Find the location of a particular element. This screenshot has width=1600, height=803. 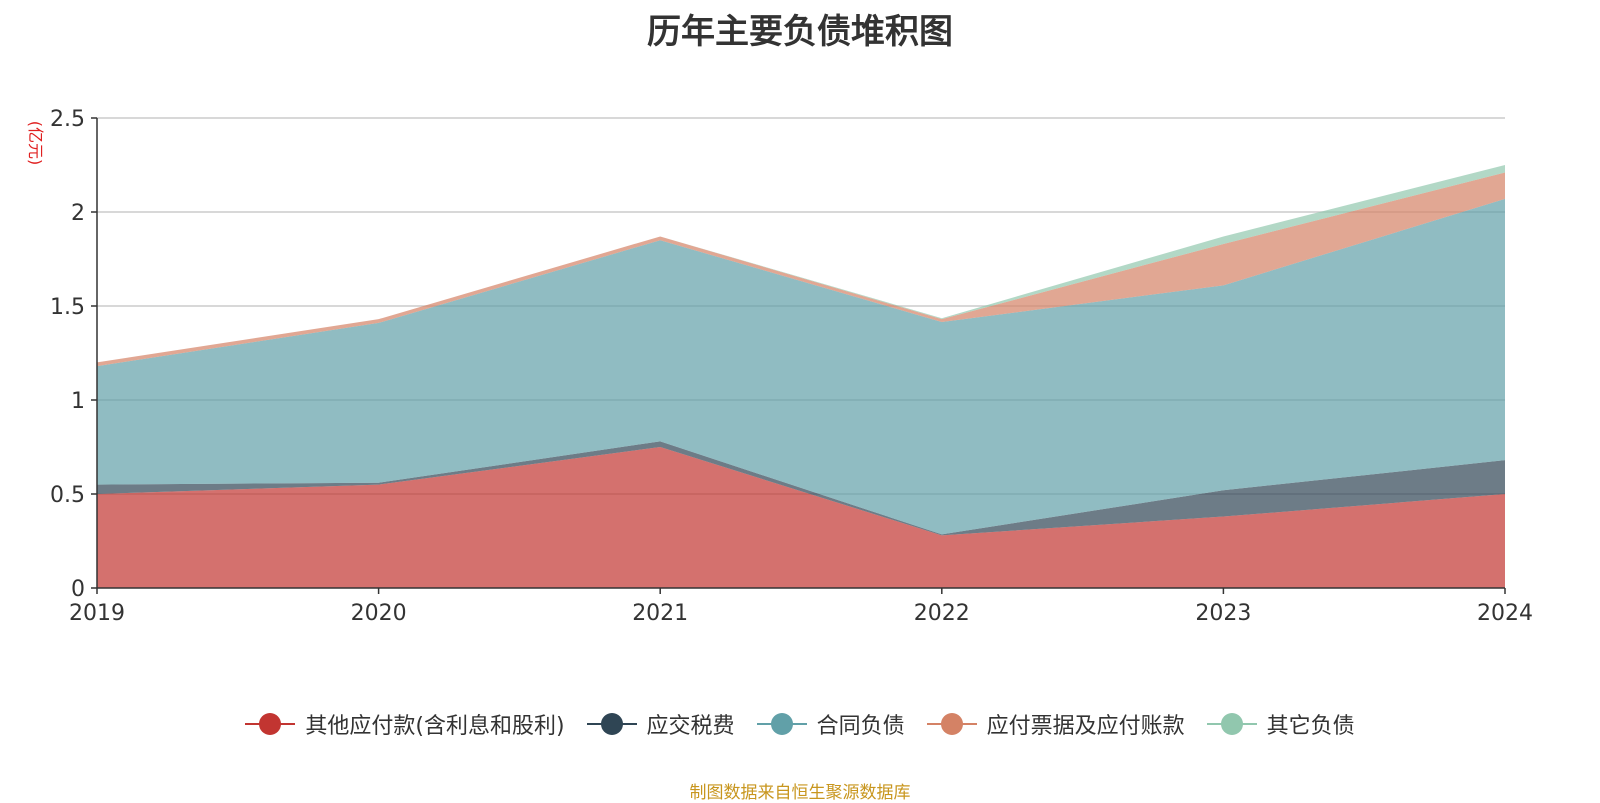

x-tick-label: 2024 is located at coordinates (1505, 613).